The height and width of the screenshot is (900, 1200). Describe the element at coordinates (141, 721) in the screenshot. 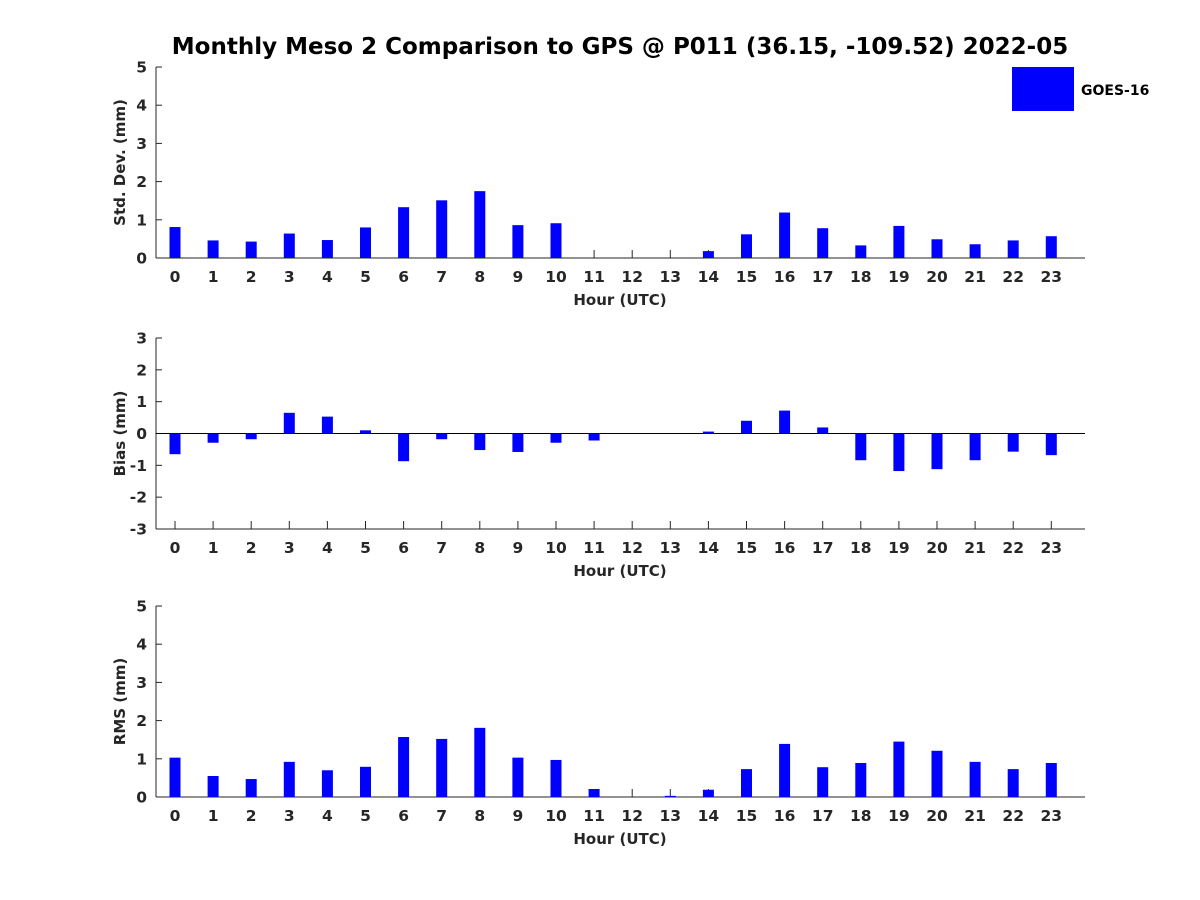

I see `rms-ytick-label: 2` at that location.